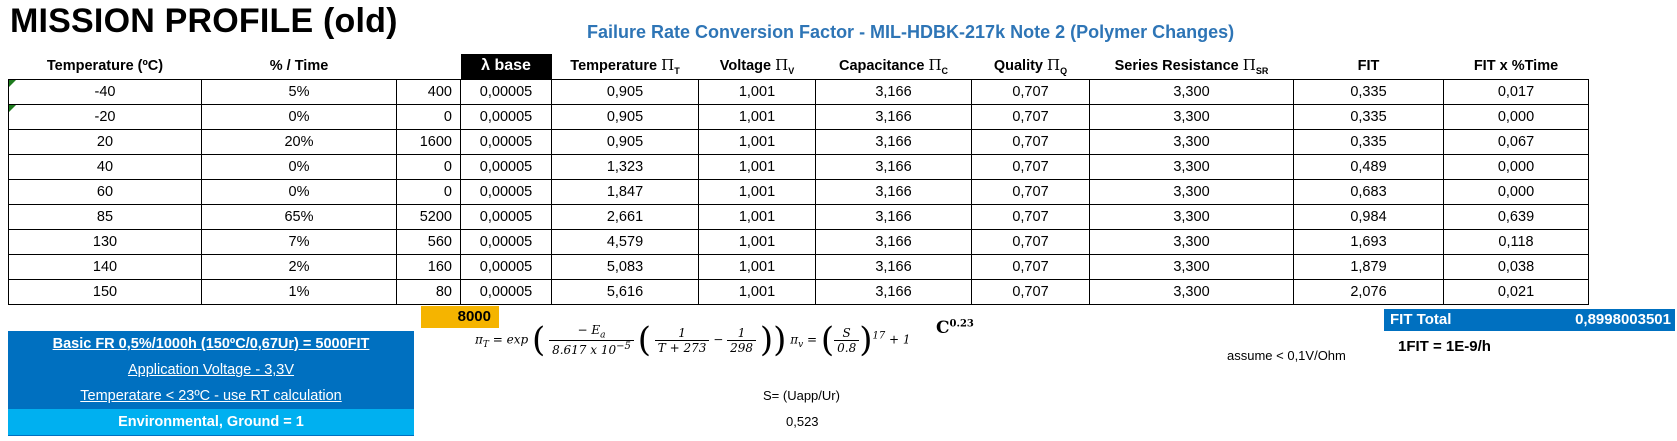 The width and height of the screenshot is (1677, 441). Describe the element at coordinates (299, 241) in the screenshot. I see `cell-percent-time: 7%` at that location.